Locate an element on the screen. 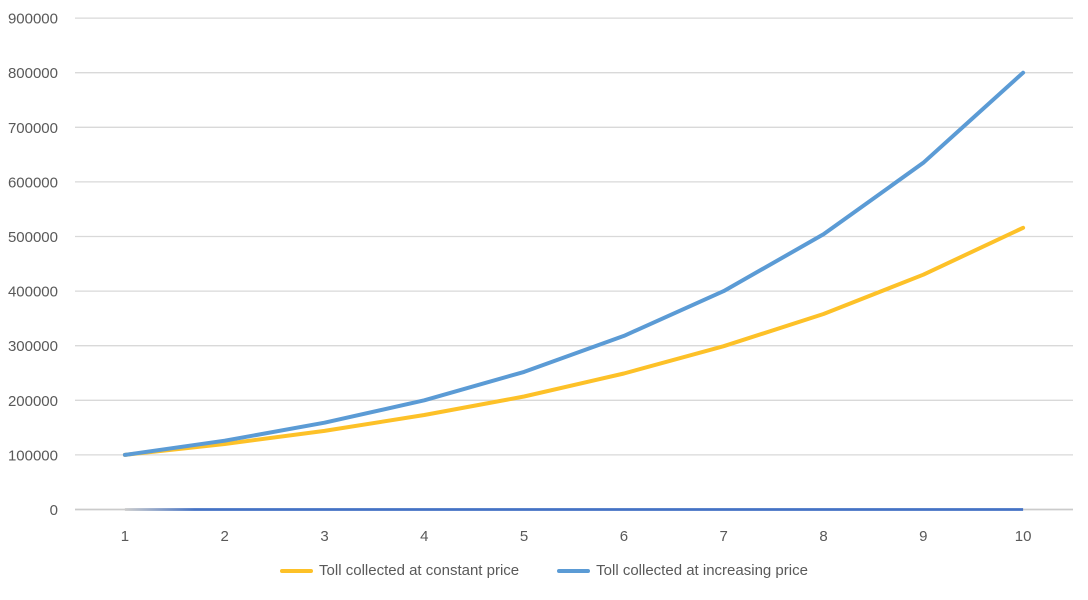 The width and height of the screenshot is (1088, 600). y-axis-tick-label: 800000 is located at coordinates (33, 73).